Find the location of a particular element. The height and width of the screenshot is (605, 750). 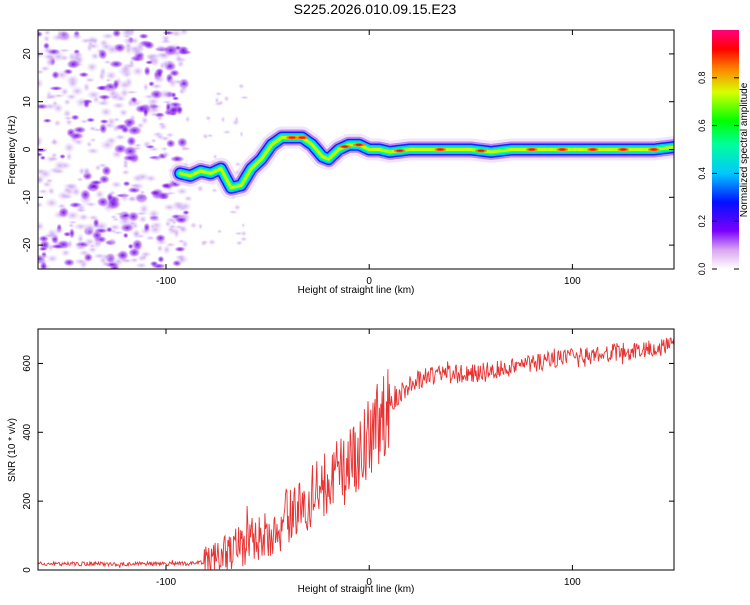

spectrogram-y-tick-label: 20 is located at coordinates (27, 54).